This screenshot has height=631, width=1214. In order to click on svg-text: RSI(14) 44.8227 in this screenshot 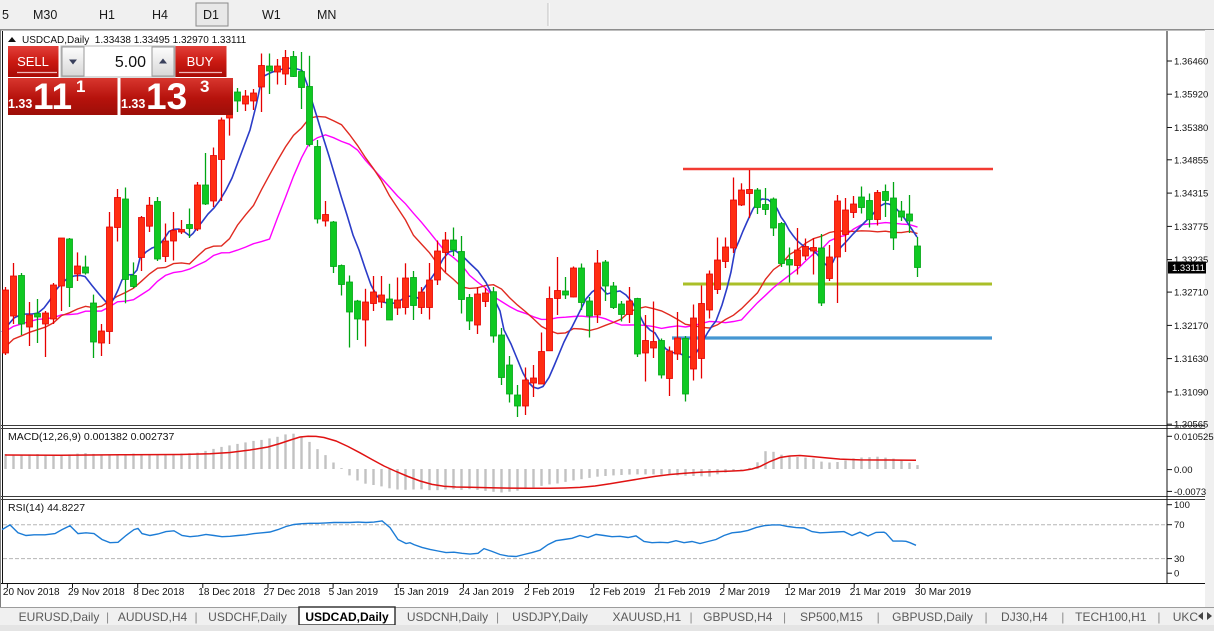, I will do `click(46, 508)`.